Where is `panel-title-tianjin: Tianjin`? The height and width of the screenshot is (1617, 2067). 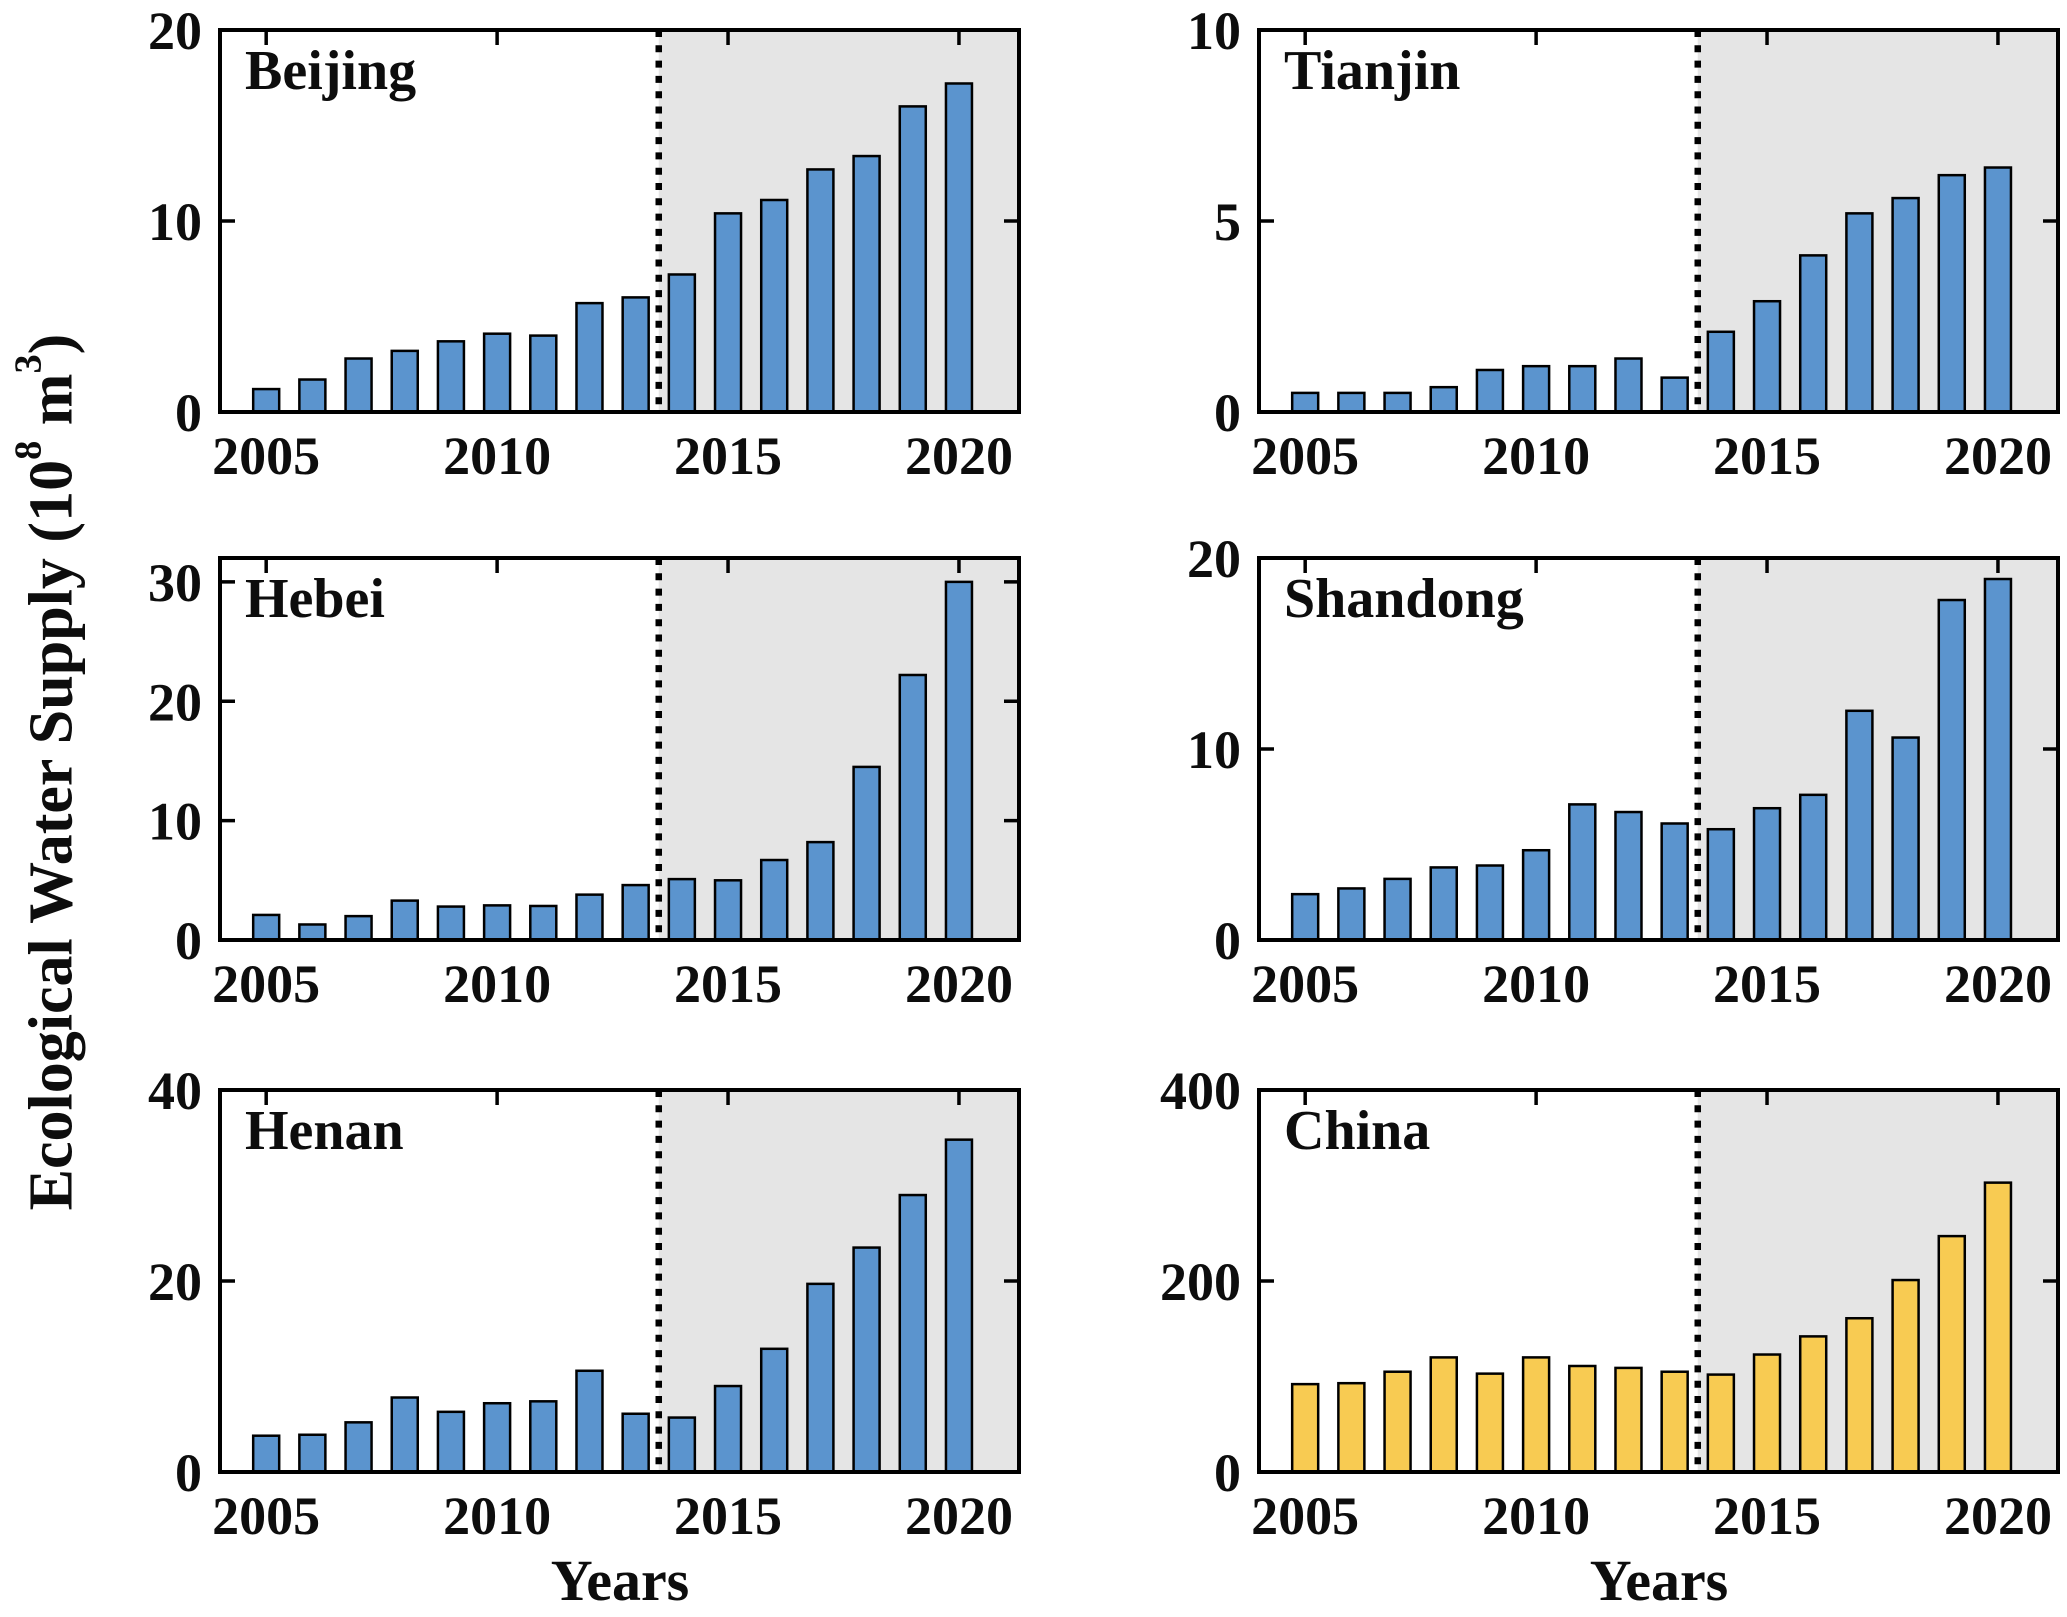 panel-title-tianjin: Tianjin is located at coordinates (1372, 71).